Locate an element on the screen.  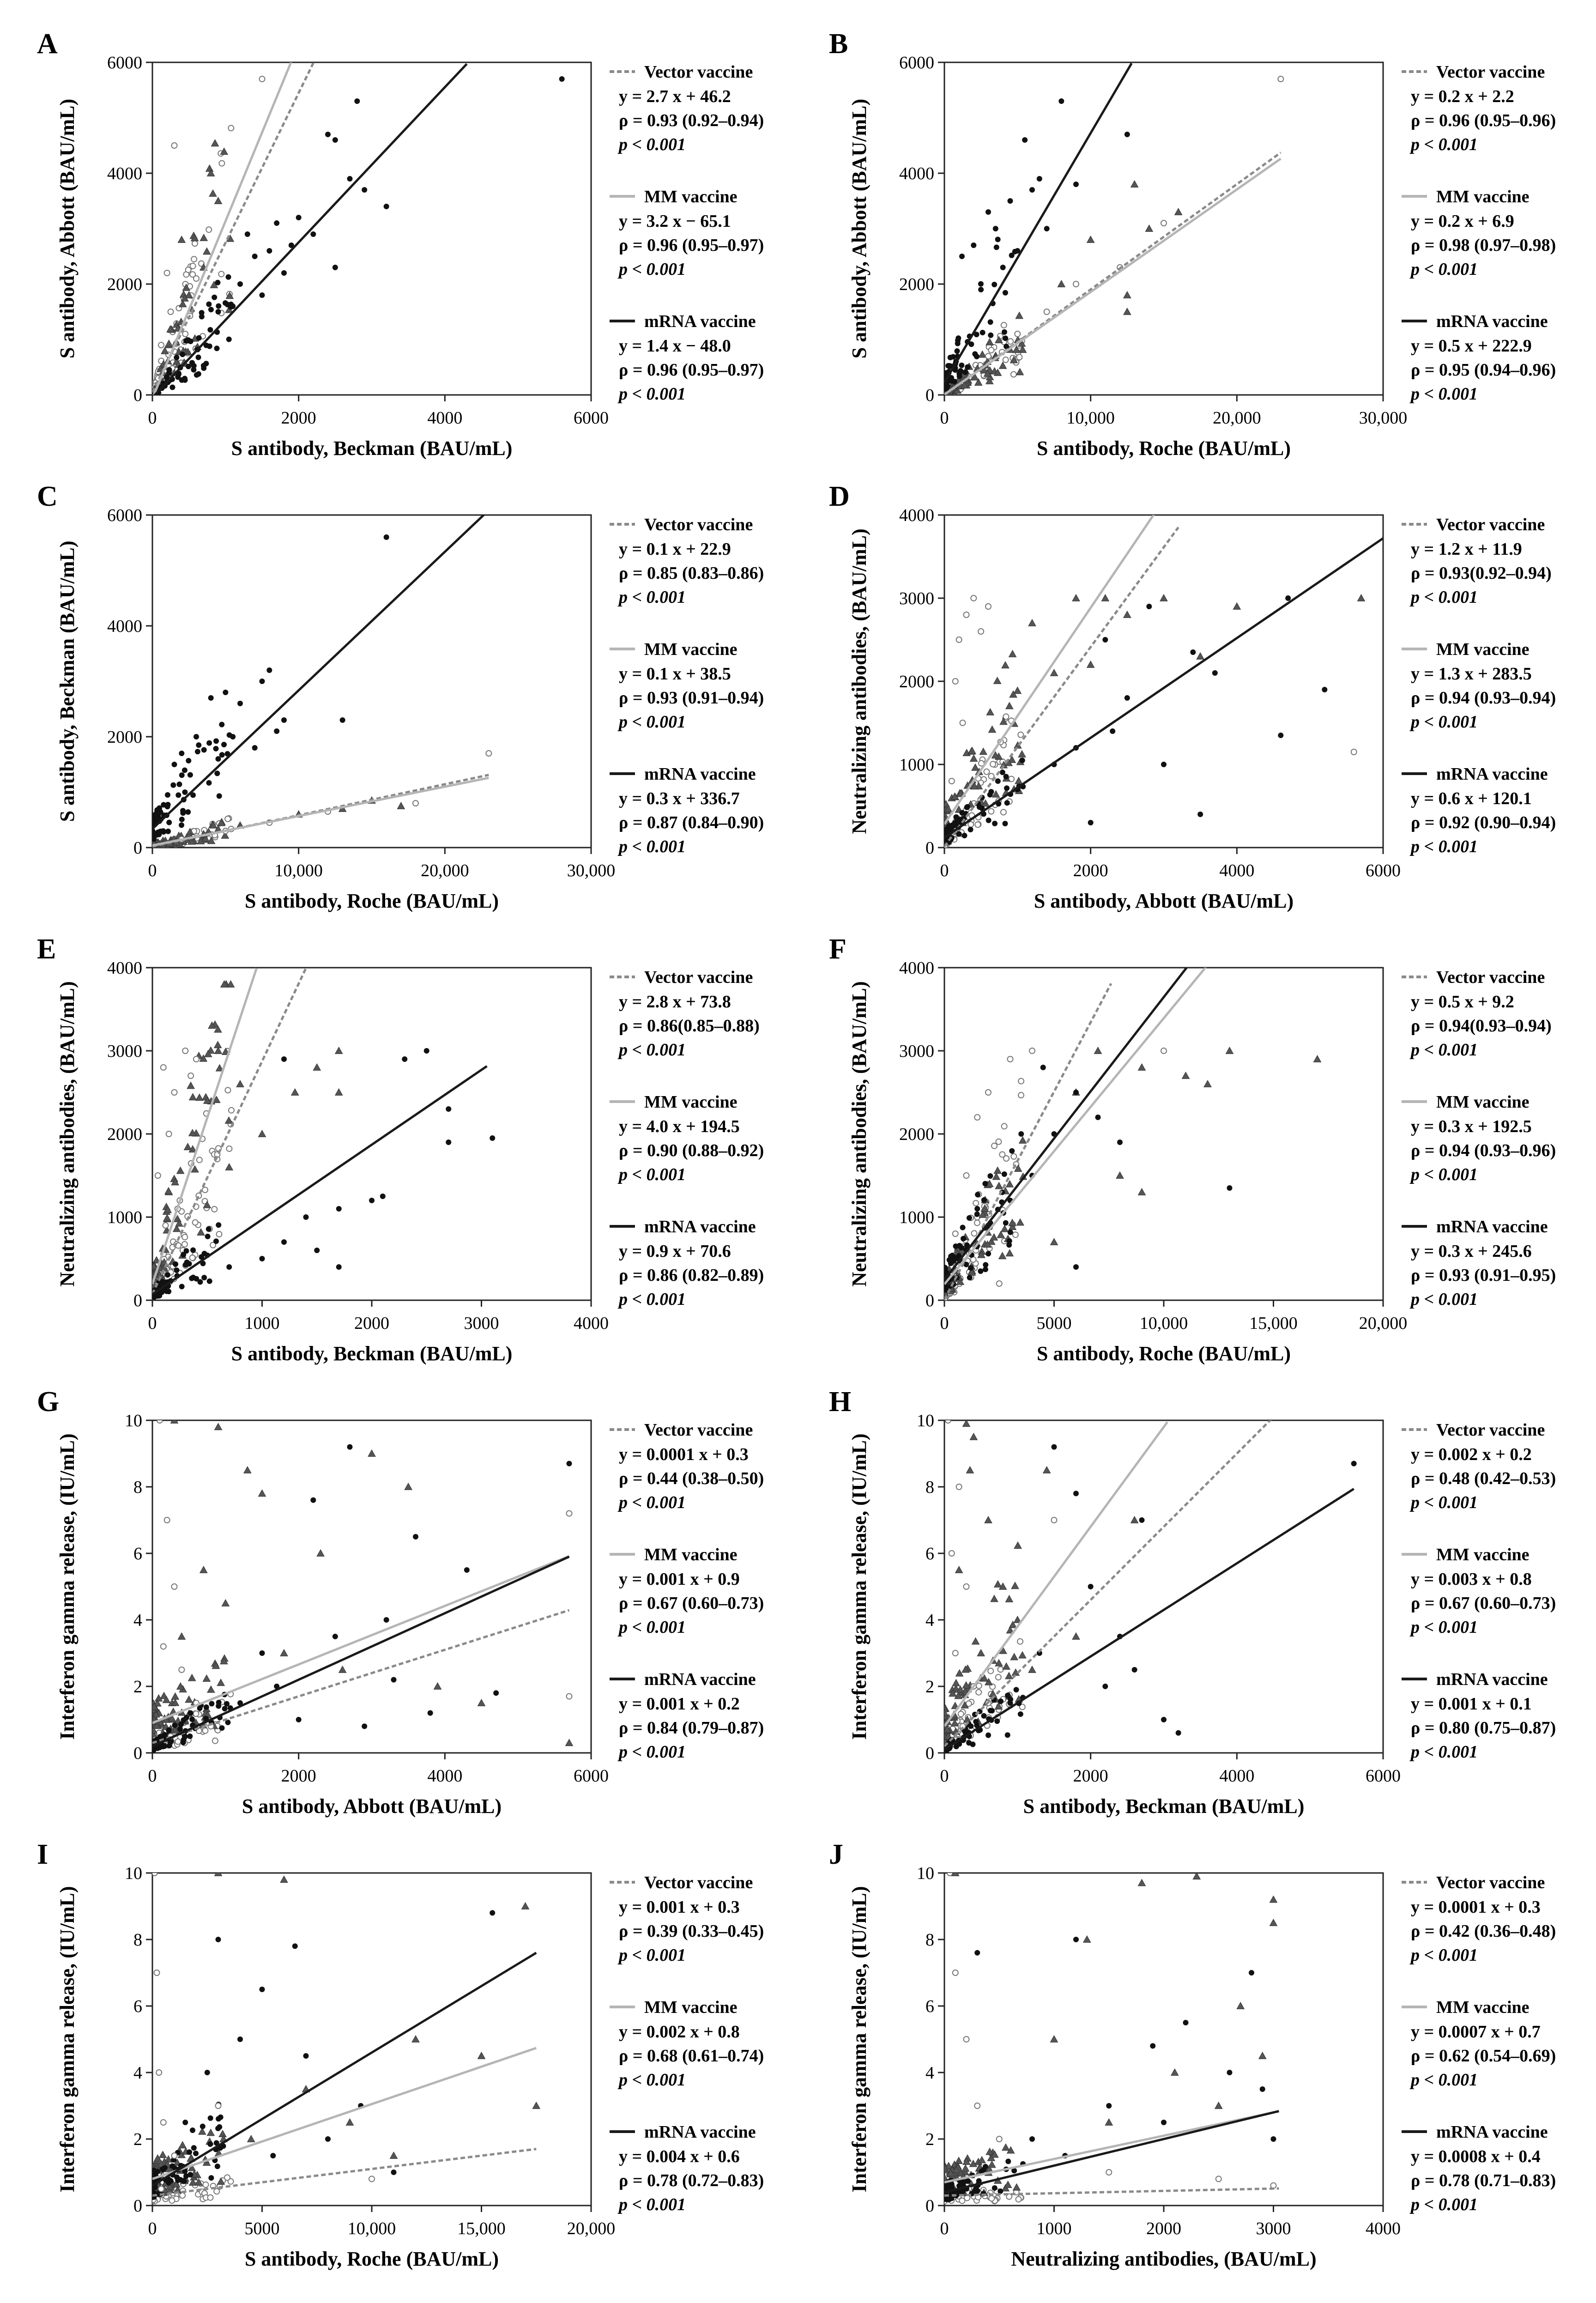
legend-rho: ρ = 0.94 (0.93–0.94) is located at coordinates (1483, 698).